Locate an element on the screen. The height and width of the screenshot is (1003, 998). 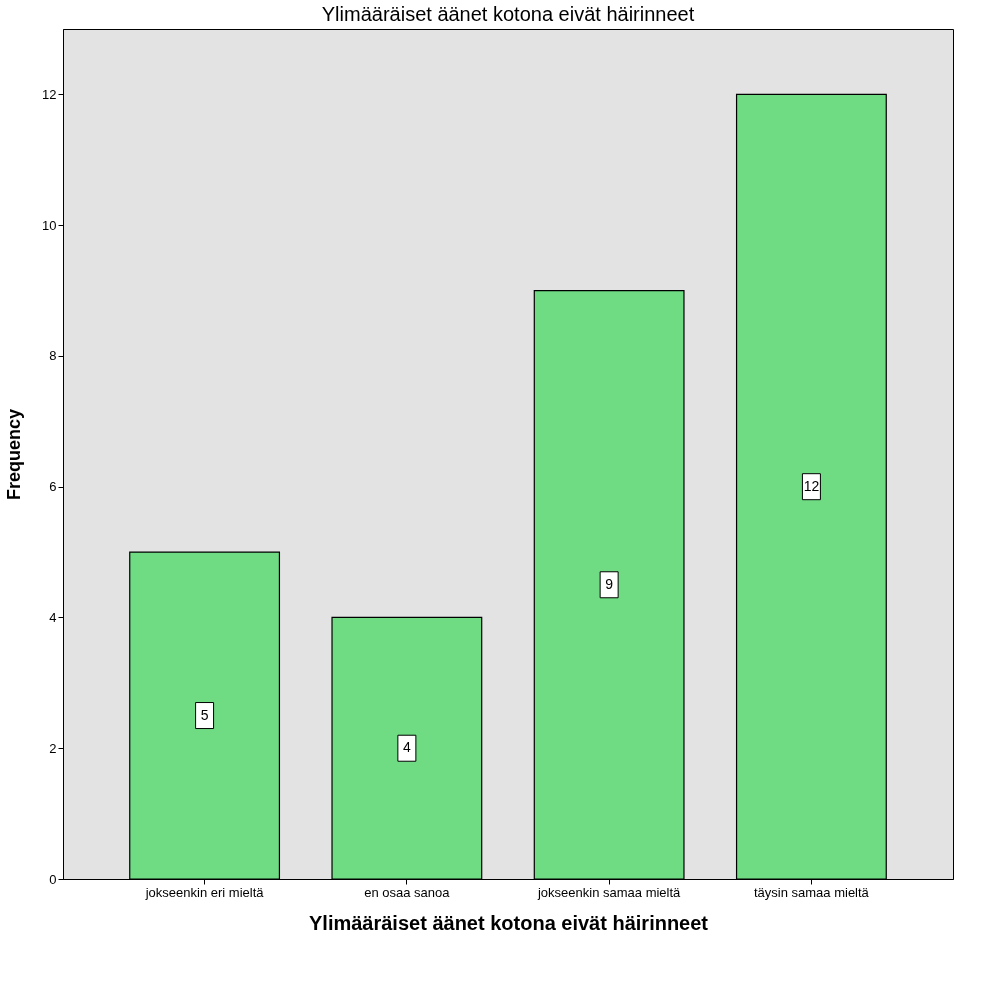
y-tick-label: 12 is located at coordinates (49, 94).